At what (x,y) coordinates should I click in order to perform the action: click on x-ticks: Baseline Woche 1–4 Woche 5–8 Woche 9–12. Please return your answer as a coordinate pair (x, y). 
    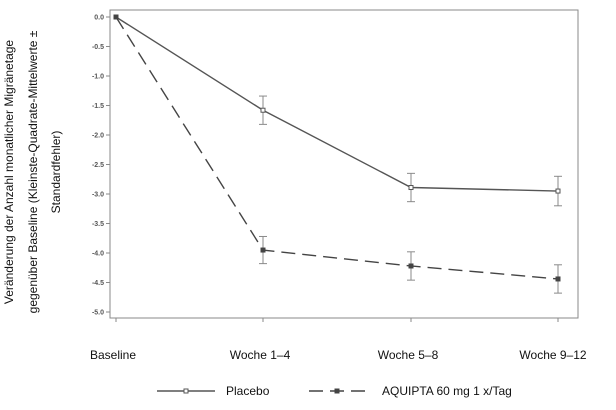
    Looking at the image, I should click on (338, 340).